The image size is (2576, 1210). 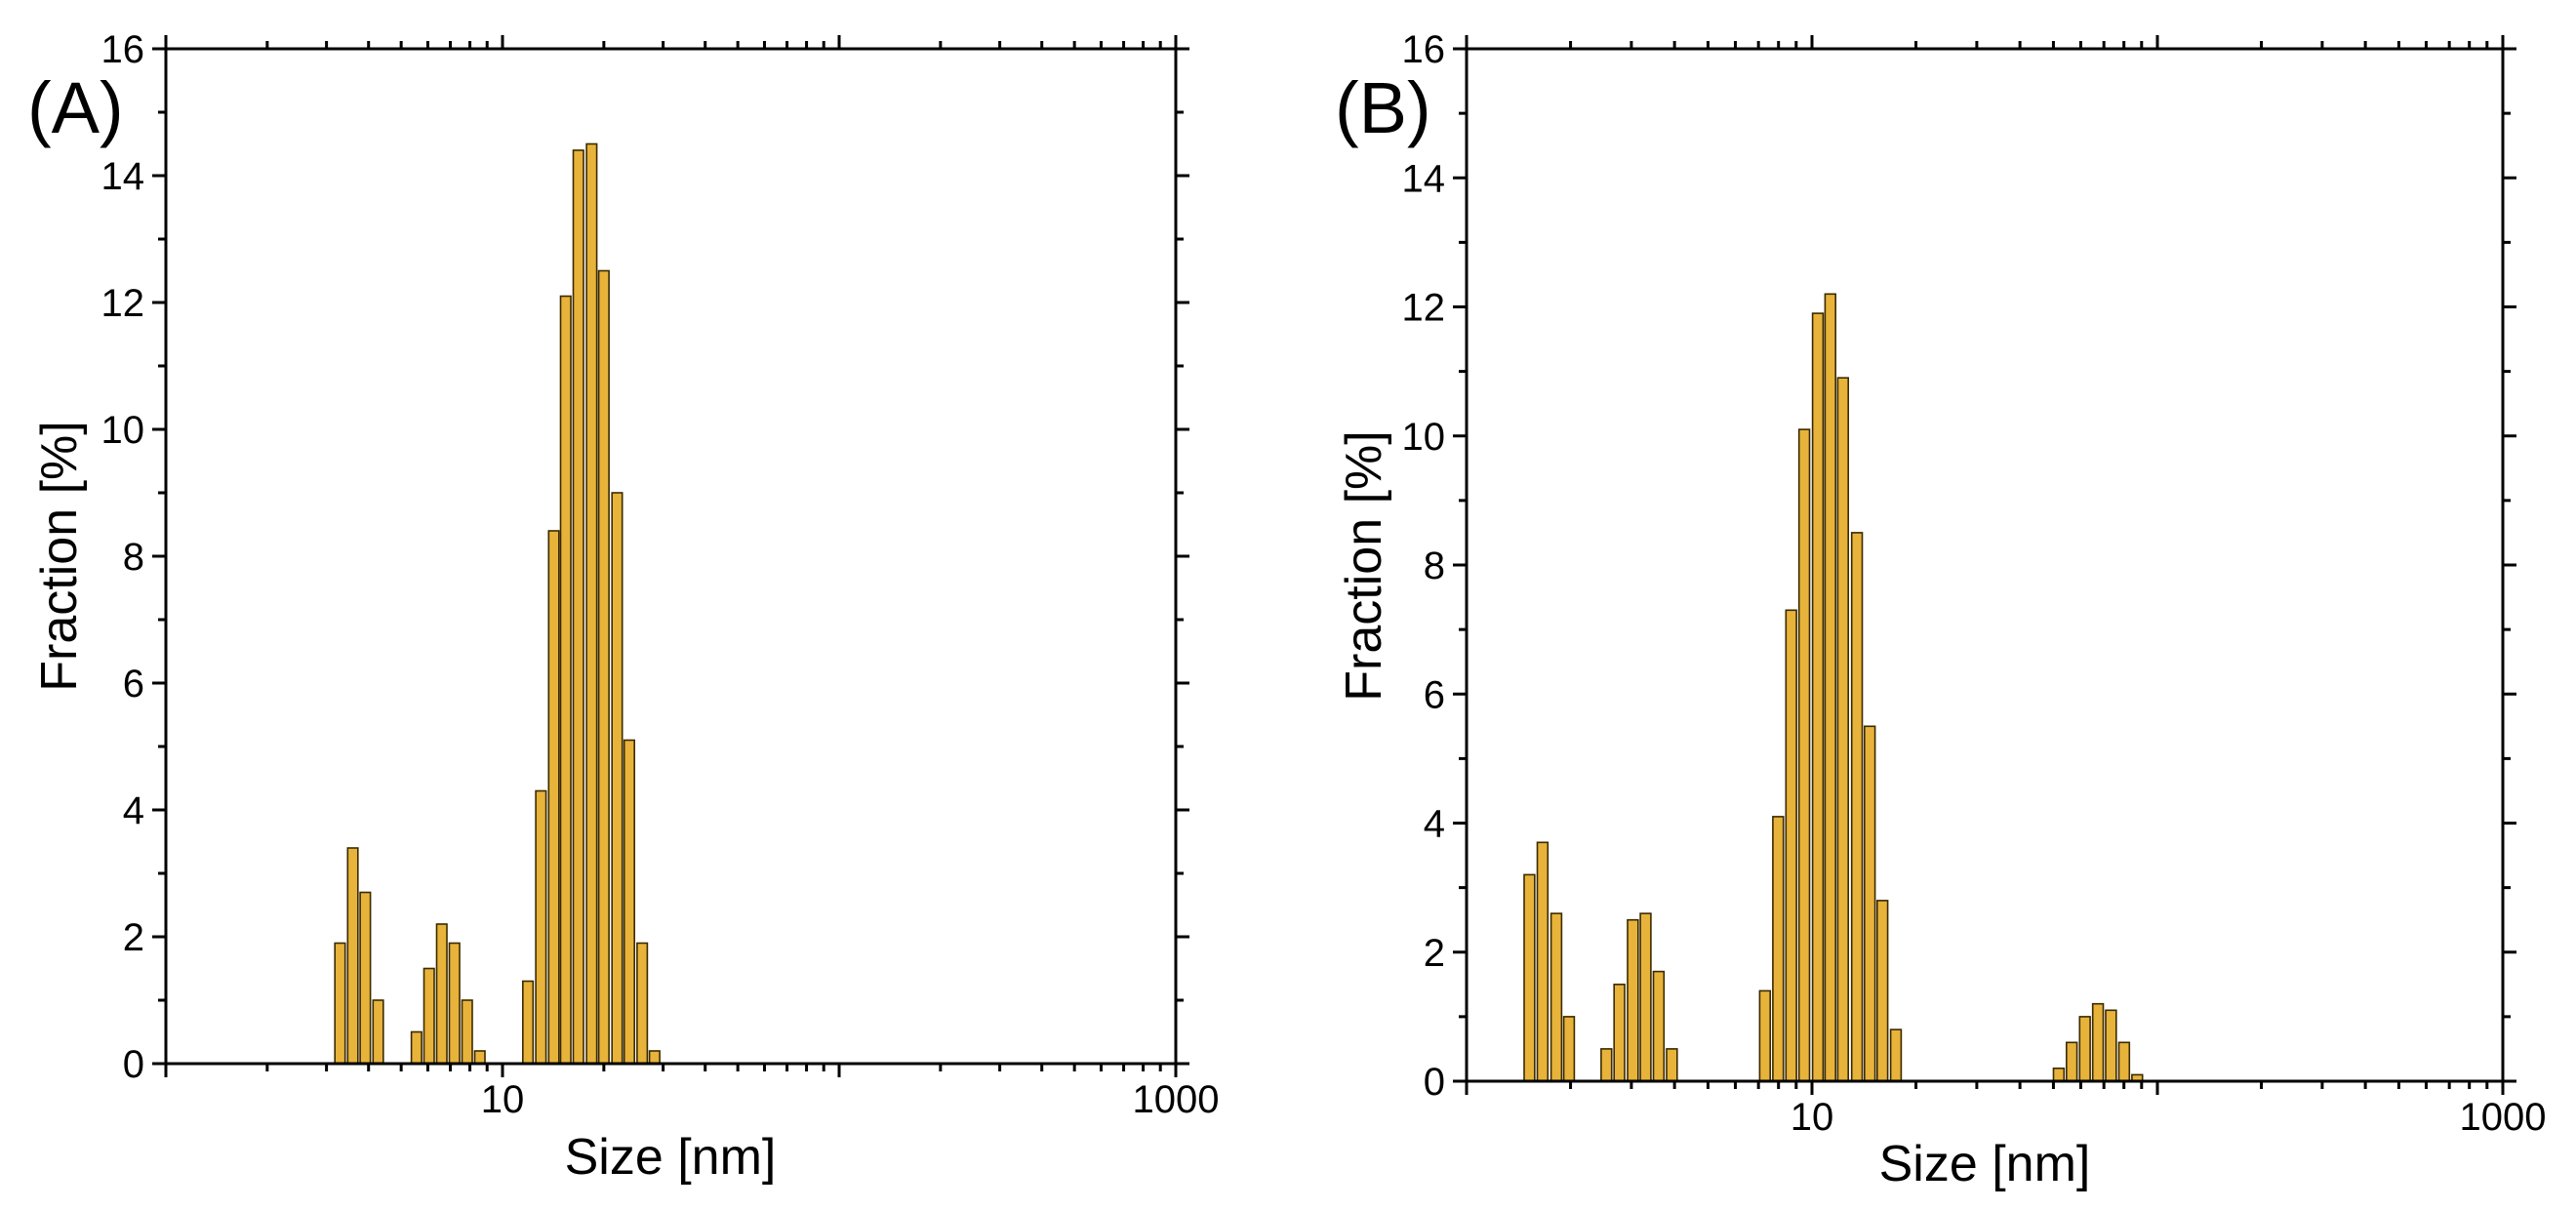 What do you see at coordinates (1434, 694) in the screenshot?
I see `y-tick-label-b-3: 6` at bounding box center [1434, 694].